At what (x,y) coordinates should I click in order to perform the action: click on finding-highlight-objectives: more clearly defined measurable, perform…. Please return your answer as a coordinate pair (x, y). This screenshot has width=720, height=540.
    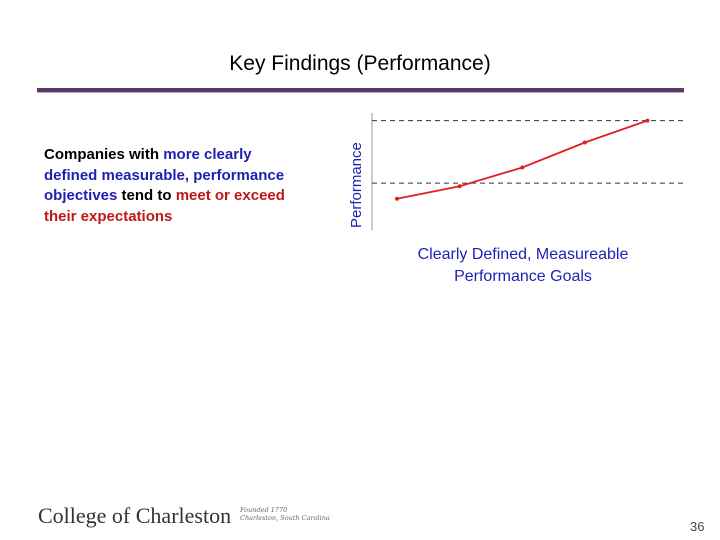
    Looking at the image, I should click on (164, 175).